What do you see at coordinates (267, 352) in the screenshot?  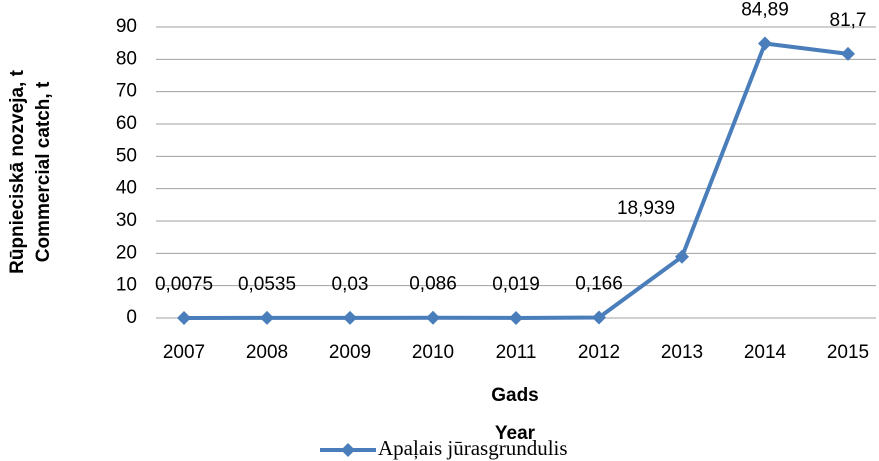 I see `x-tick-label: 2008` at bounding box center [267, 352].